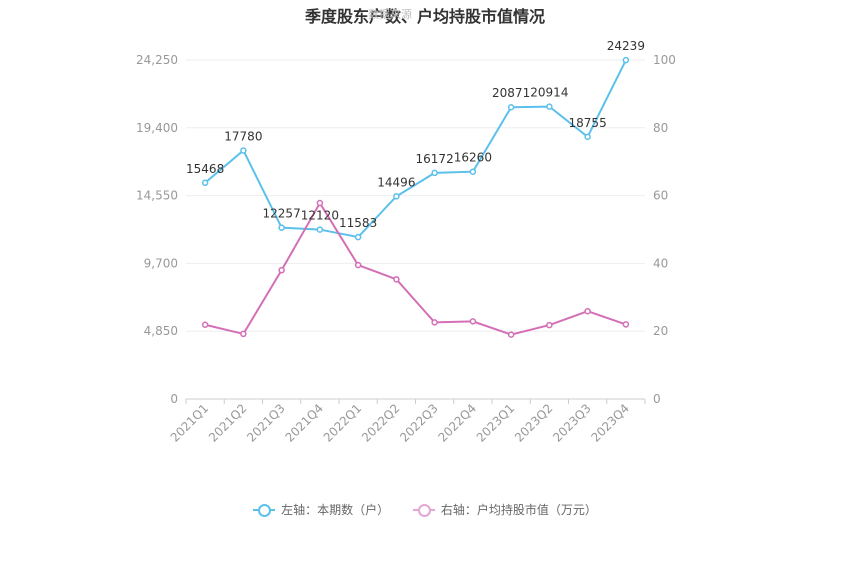 The image size is (850, 574). I want to click on right-axis-tick-label: 20, so click(660, 331).